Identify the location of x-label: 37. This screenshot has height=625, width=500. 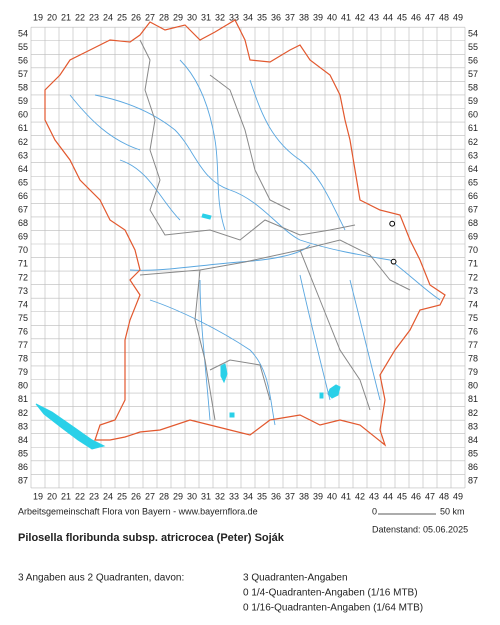
(290, 496).